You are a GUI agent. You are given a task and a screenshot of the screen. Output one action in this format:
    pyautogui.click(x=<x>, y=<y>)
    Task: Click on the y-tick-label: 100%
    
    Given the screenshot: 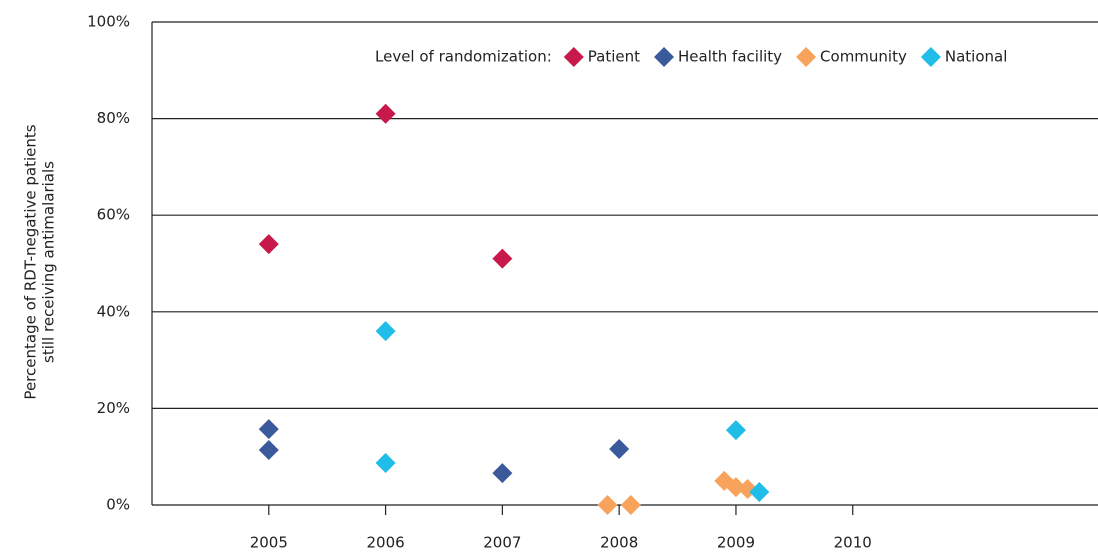 What is the action you would take?
    pyautogui.click(x=108, y=22)
    